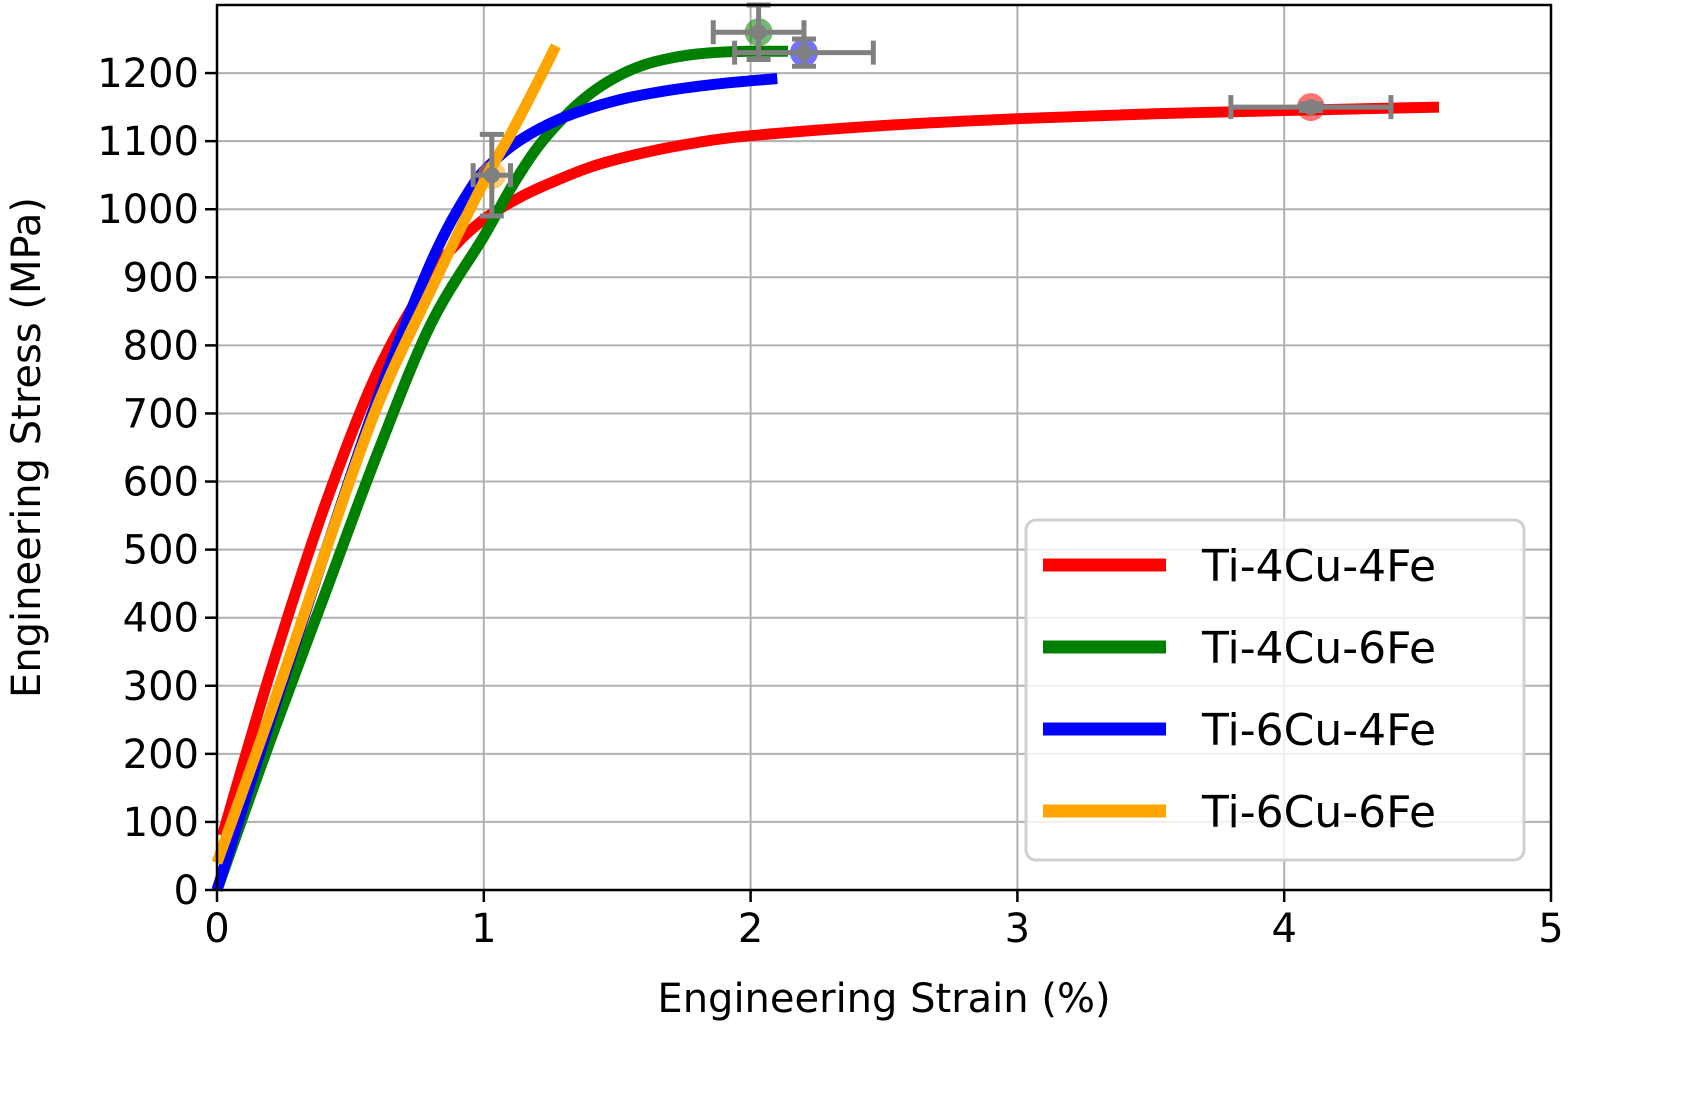 The height and width of the screenshot is (1118, 1699). I want to click on y-tick-label: 500, so click(161, 551).